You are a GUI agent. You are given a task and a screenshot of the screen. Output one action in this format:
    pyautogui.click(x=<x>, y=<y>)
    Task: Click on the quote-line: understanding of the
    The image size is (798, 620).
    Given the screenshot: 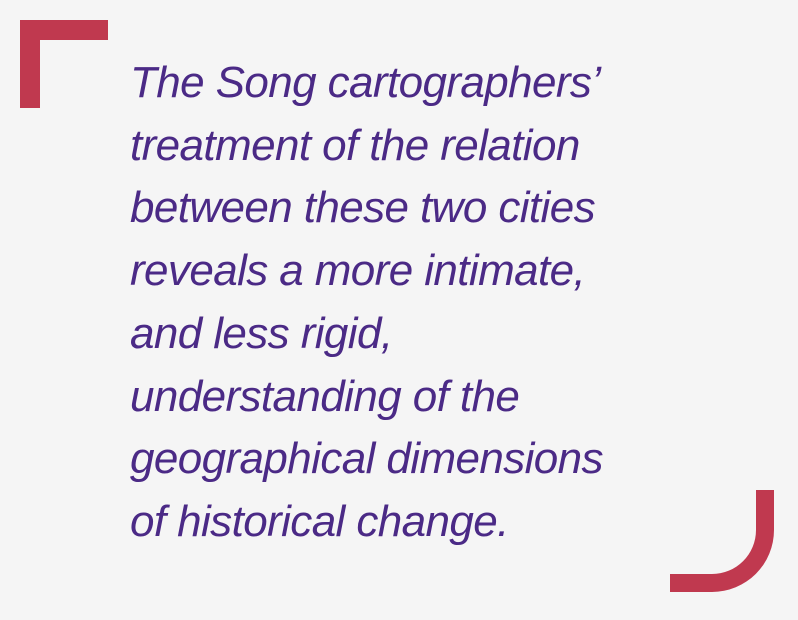 What is the action you would take?
    pyautogui.click(x=325, y=396)
    